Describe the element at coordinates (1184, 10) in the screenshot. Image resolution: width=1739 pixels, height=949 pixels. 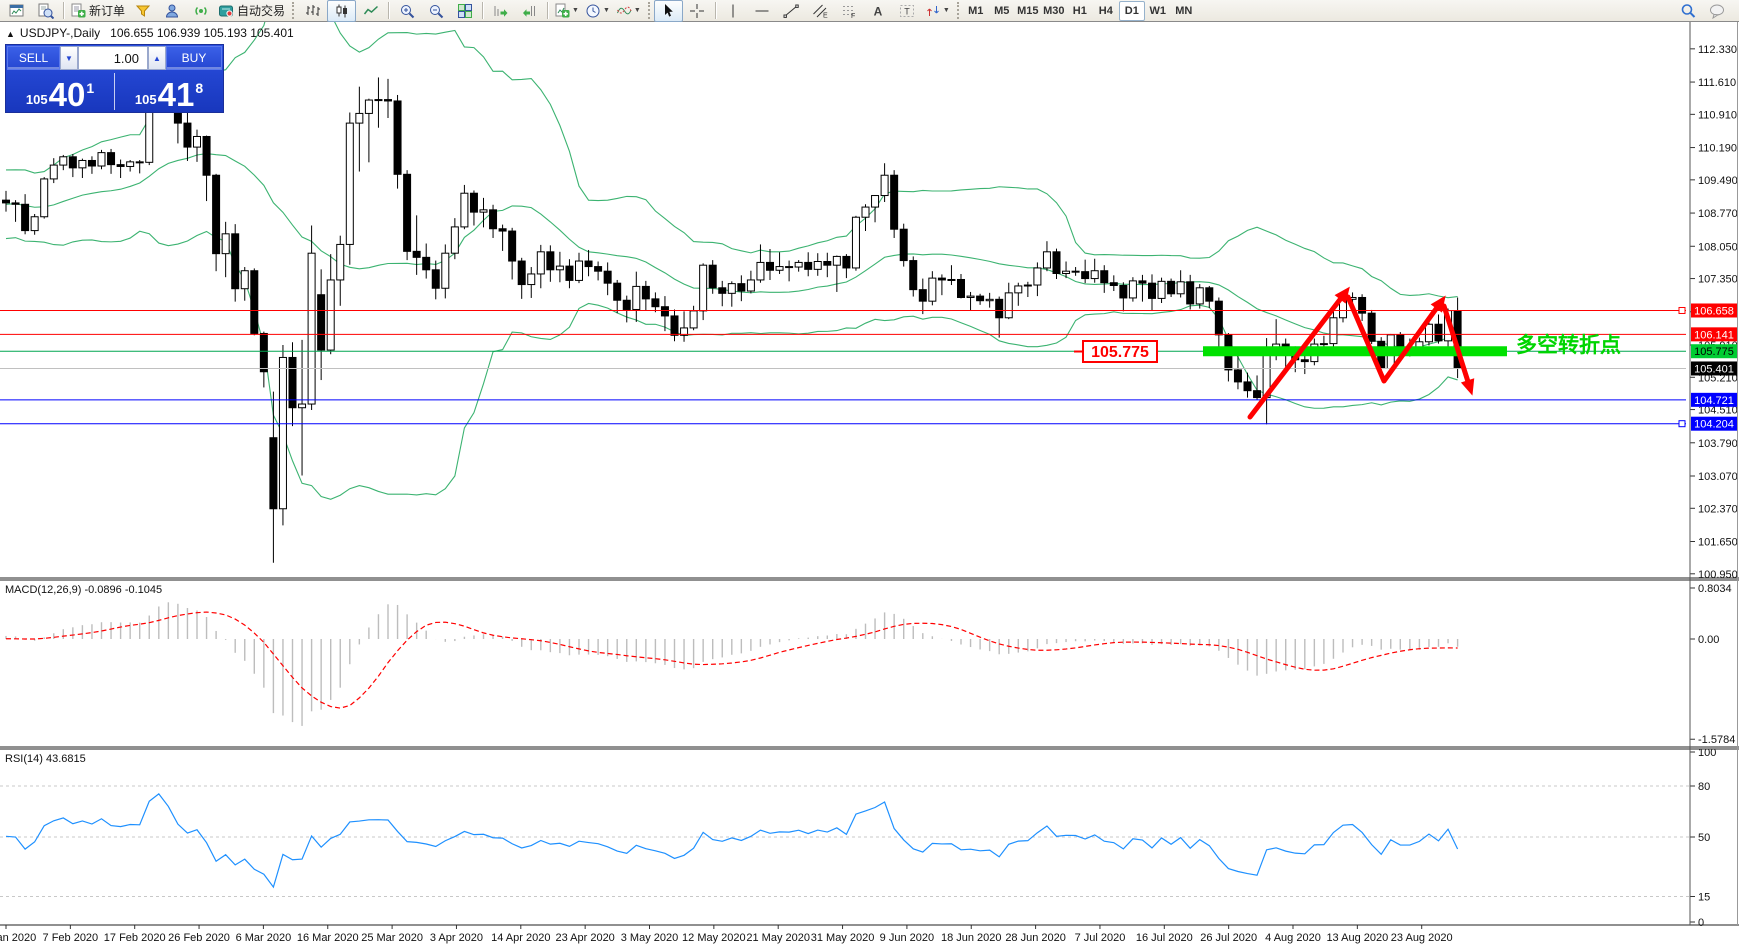
I see `timeframe-mn-button: MN` at that location.